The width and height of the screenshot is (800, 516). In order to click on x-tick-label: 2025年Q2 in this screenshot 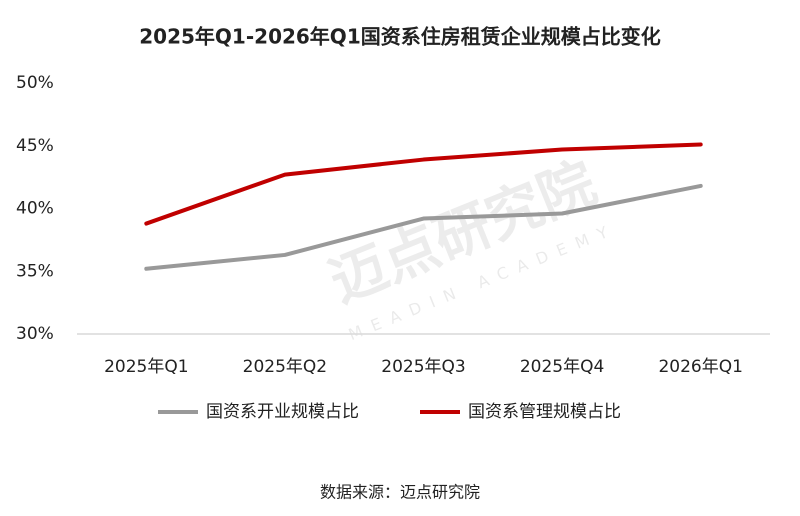, I will do `click(285, 367)`.